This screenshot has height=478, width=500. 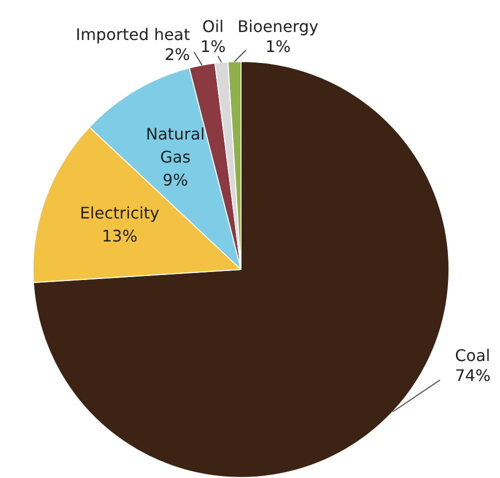 What do you see at coordinates (175, 180) in the screenshot?
I see `data-label: 9%` at bounding box center [175, 180].